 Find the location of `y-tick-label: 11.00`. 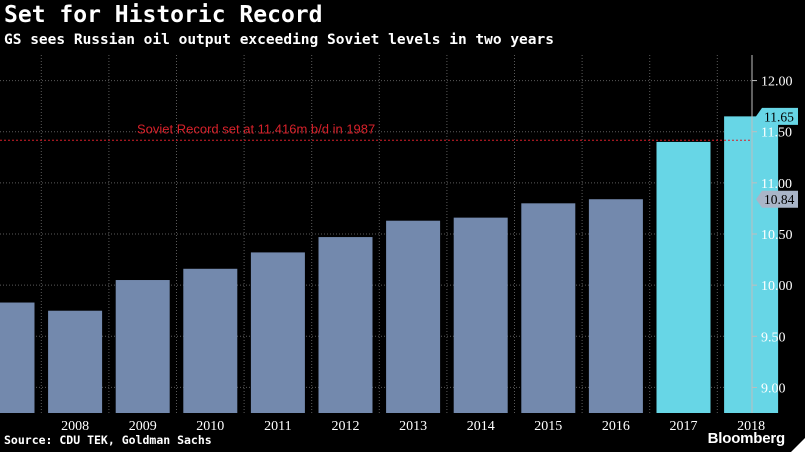

y-tick-label: 11.00 is located at coordinates (776, 184).